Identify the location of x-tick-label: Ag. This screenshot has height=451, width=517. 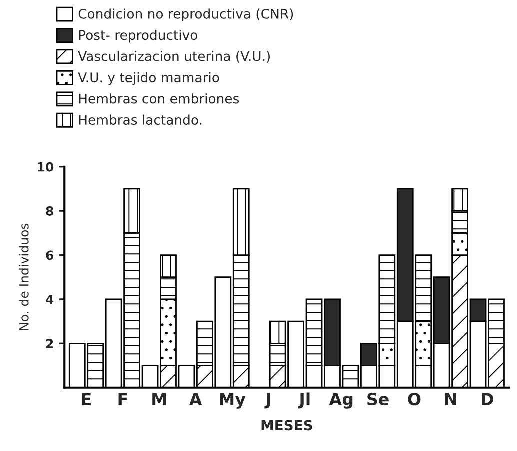
(341, 401).